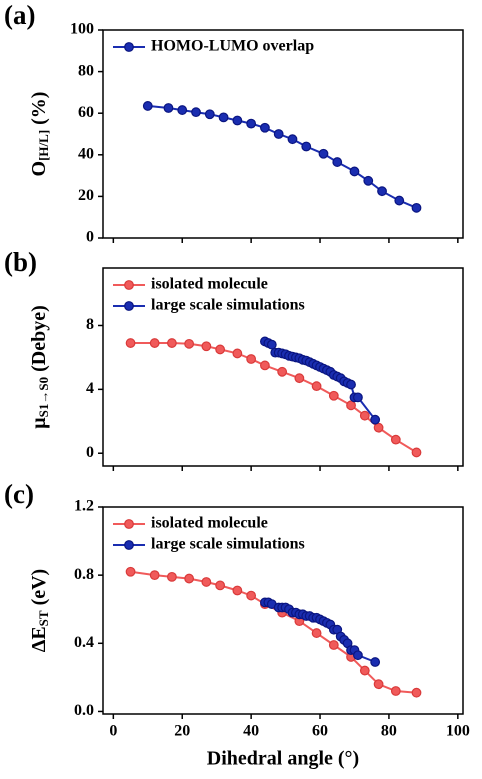 The width and height of the screenshot is (482, 779). What do you see at coordinates (39, 587) in the screenshot?
I see `y-label-unit: (eV)` at bounding box center [39, 587].